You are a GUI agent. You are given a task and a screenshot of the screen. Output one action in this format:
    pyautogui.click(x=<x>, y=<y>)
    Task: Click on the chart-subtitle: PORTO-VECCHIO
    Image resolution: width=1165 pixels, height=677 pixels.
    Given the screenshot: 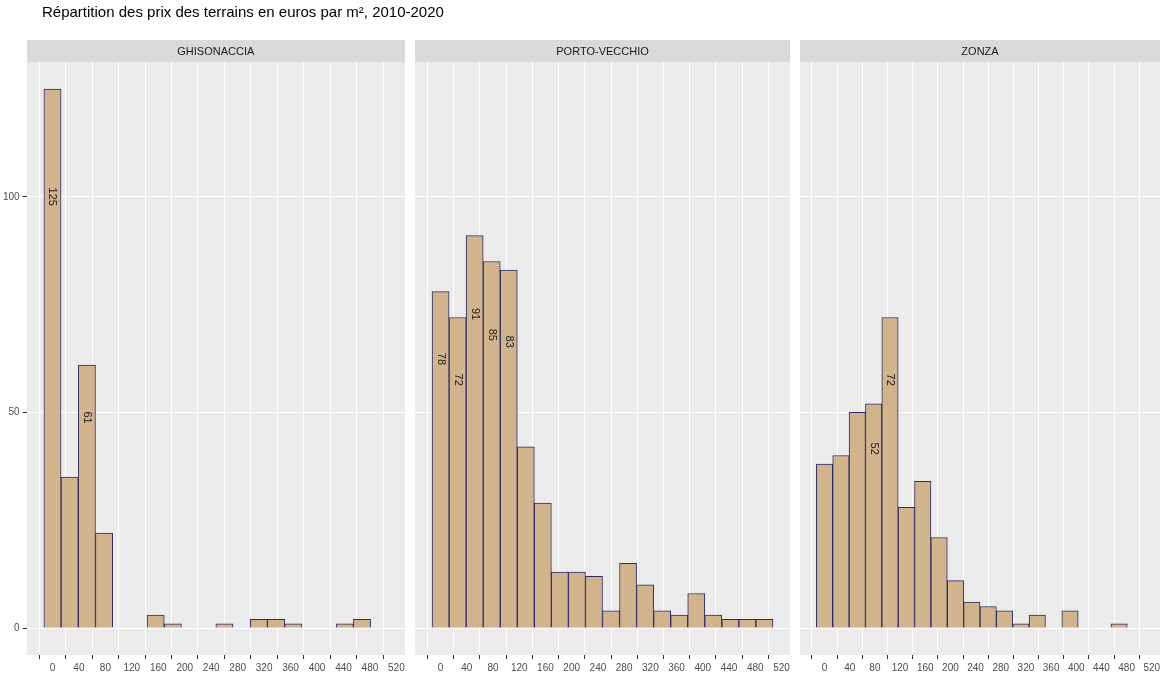 What is the action you would take?
    pyautogui.click(x=602, y=51)
    